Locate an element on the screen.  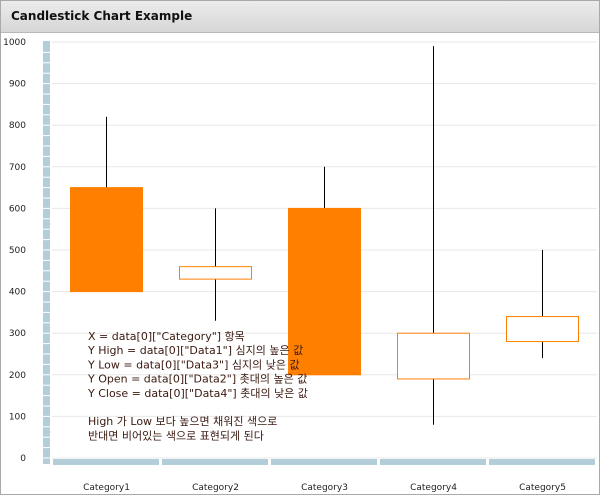
y-tick-label: 400 is located at coordinates (17, 293).